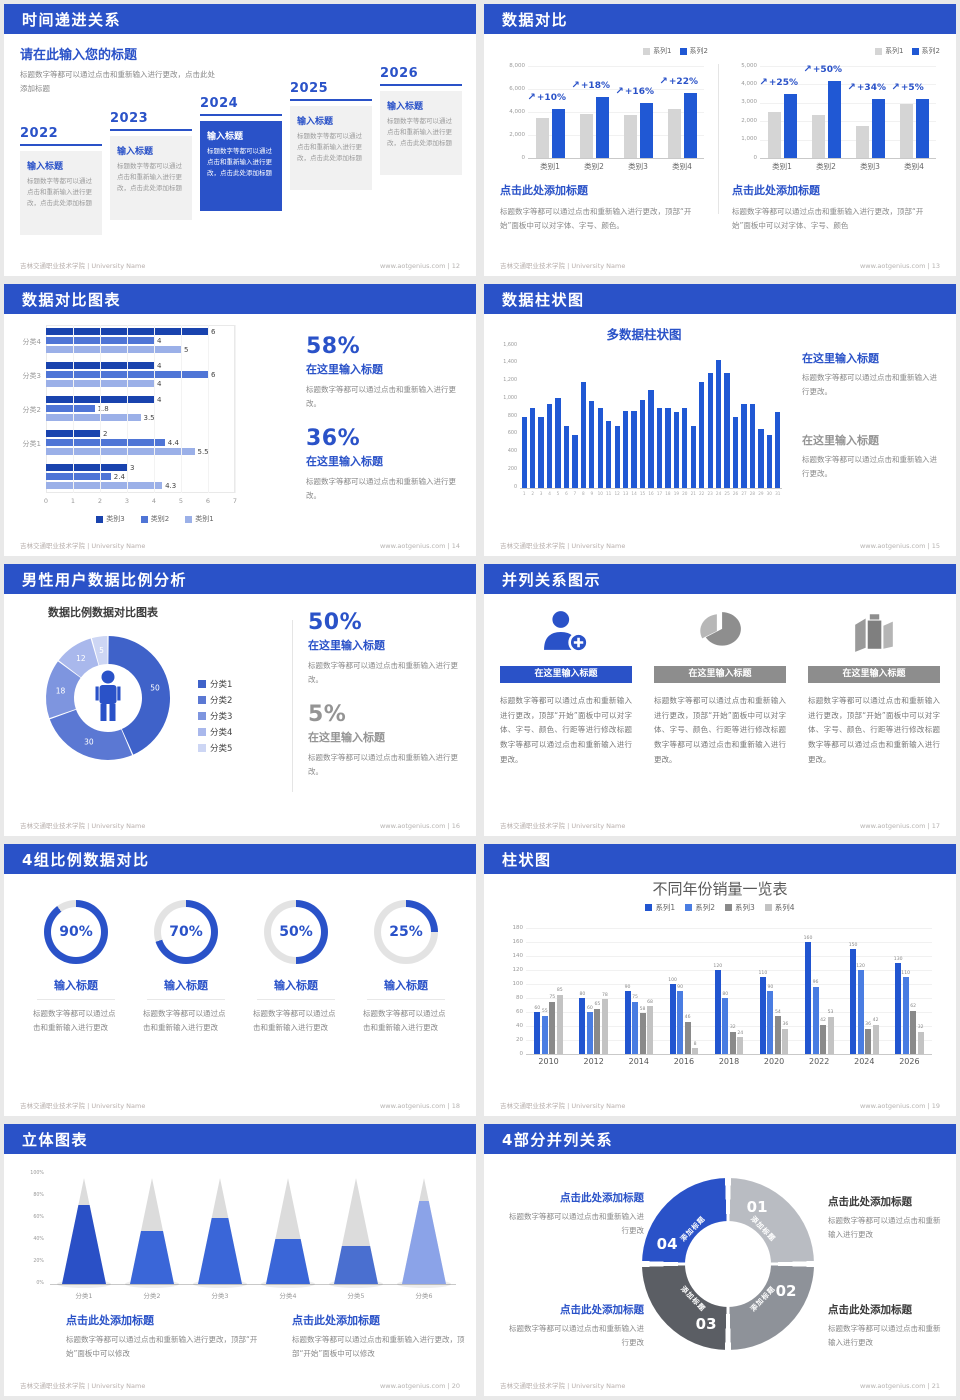  What do you see at coordinates (38, 1217) in the screenshot?
I see `y-axis-tick: 60%` at bounding box center [38, 1217].